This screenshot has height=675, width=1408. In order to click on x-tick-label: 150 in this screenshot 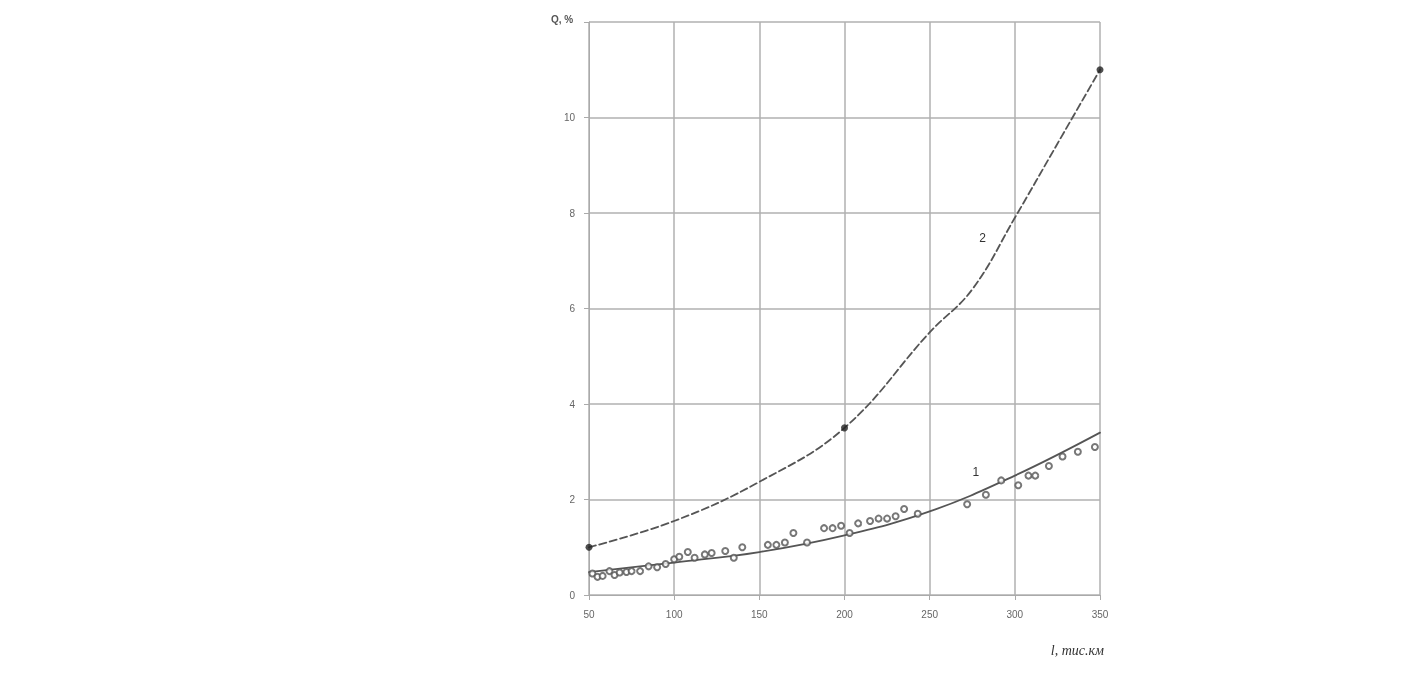, I will do `click(759, 614)`.